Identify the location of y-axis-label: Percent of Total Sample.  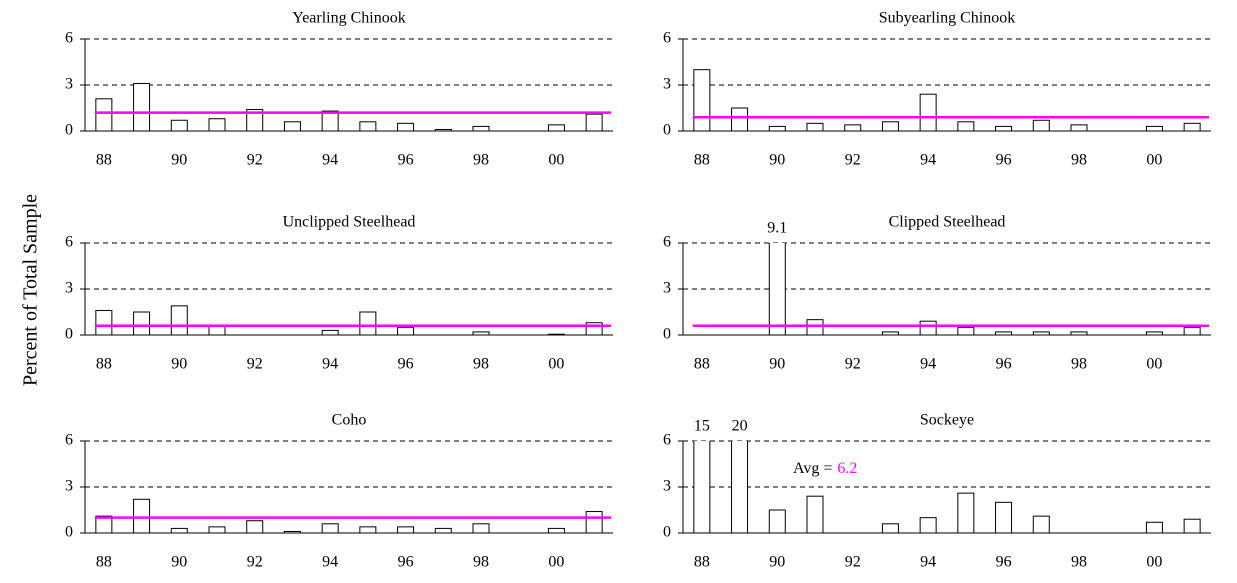
(31, 290).